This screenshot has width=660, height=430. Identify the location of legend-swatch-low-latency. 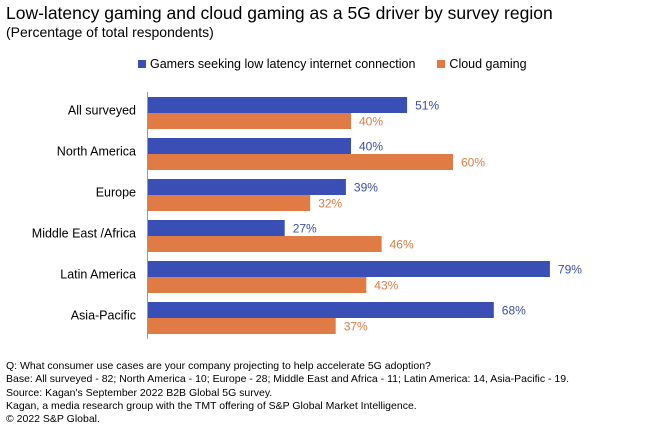
(142, 64).